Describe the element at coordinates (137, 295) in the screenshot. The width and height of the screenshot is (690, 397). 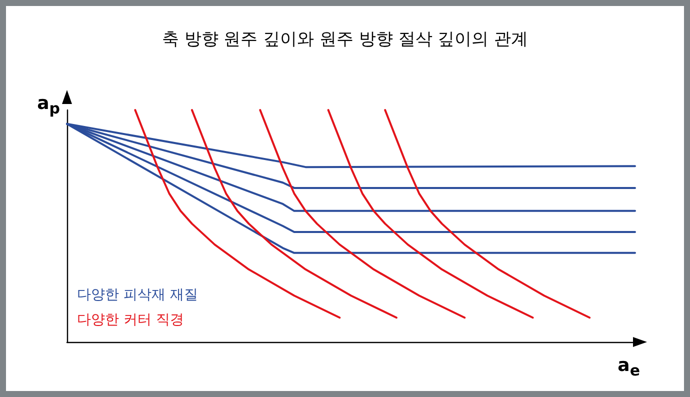
I see `annotation: 다양한 피삭재 재질` at that location.